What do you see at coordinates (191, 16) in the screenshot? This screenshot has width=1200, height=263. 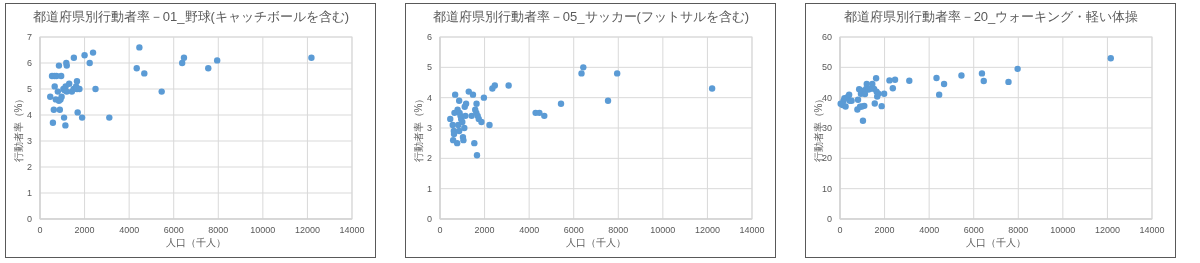 I see `chart-title: 都道府県別行動者率－01_野球(キャッチボールを含む)` at bounding box center [191, 16].